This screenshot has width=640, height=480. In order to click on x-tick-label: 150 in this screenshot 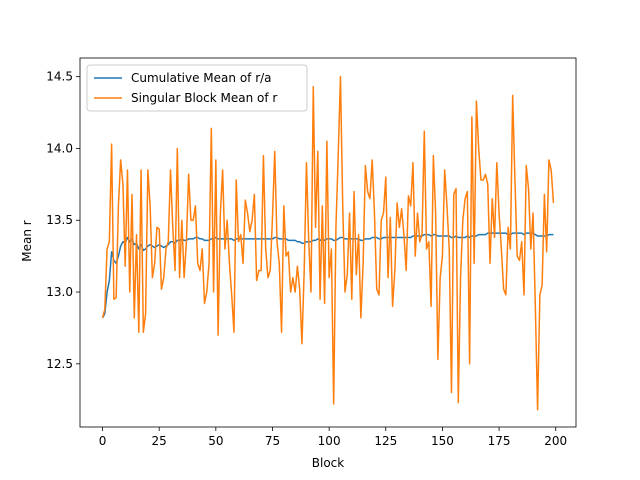, I will do `click(442, 441)`.